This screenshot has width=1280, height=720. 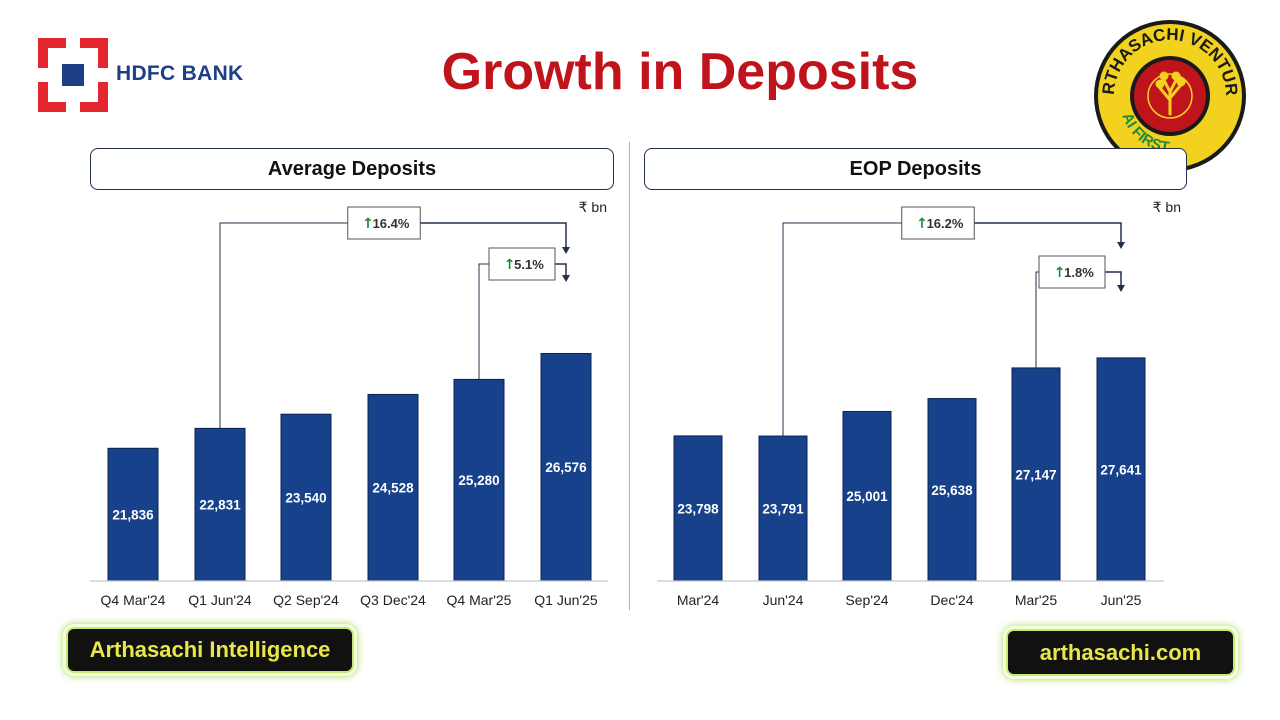 What do you see at coordinates (1120, 652) in the screenshot?
I see `arthasachi-website-button: arthasachi.com` at bounding box center [1120, 652].